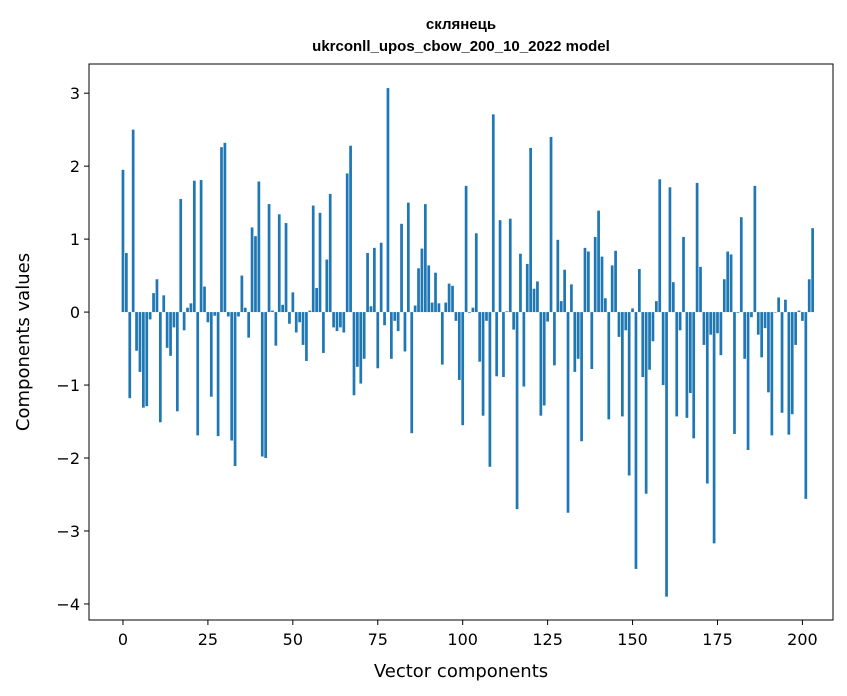  I want to click on y-tick-label-5: −2, so click(68, 458).